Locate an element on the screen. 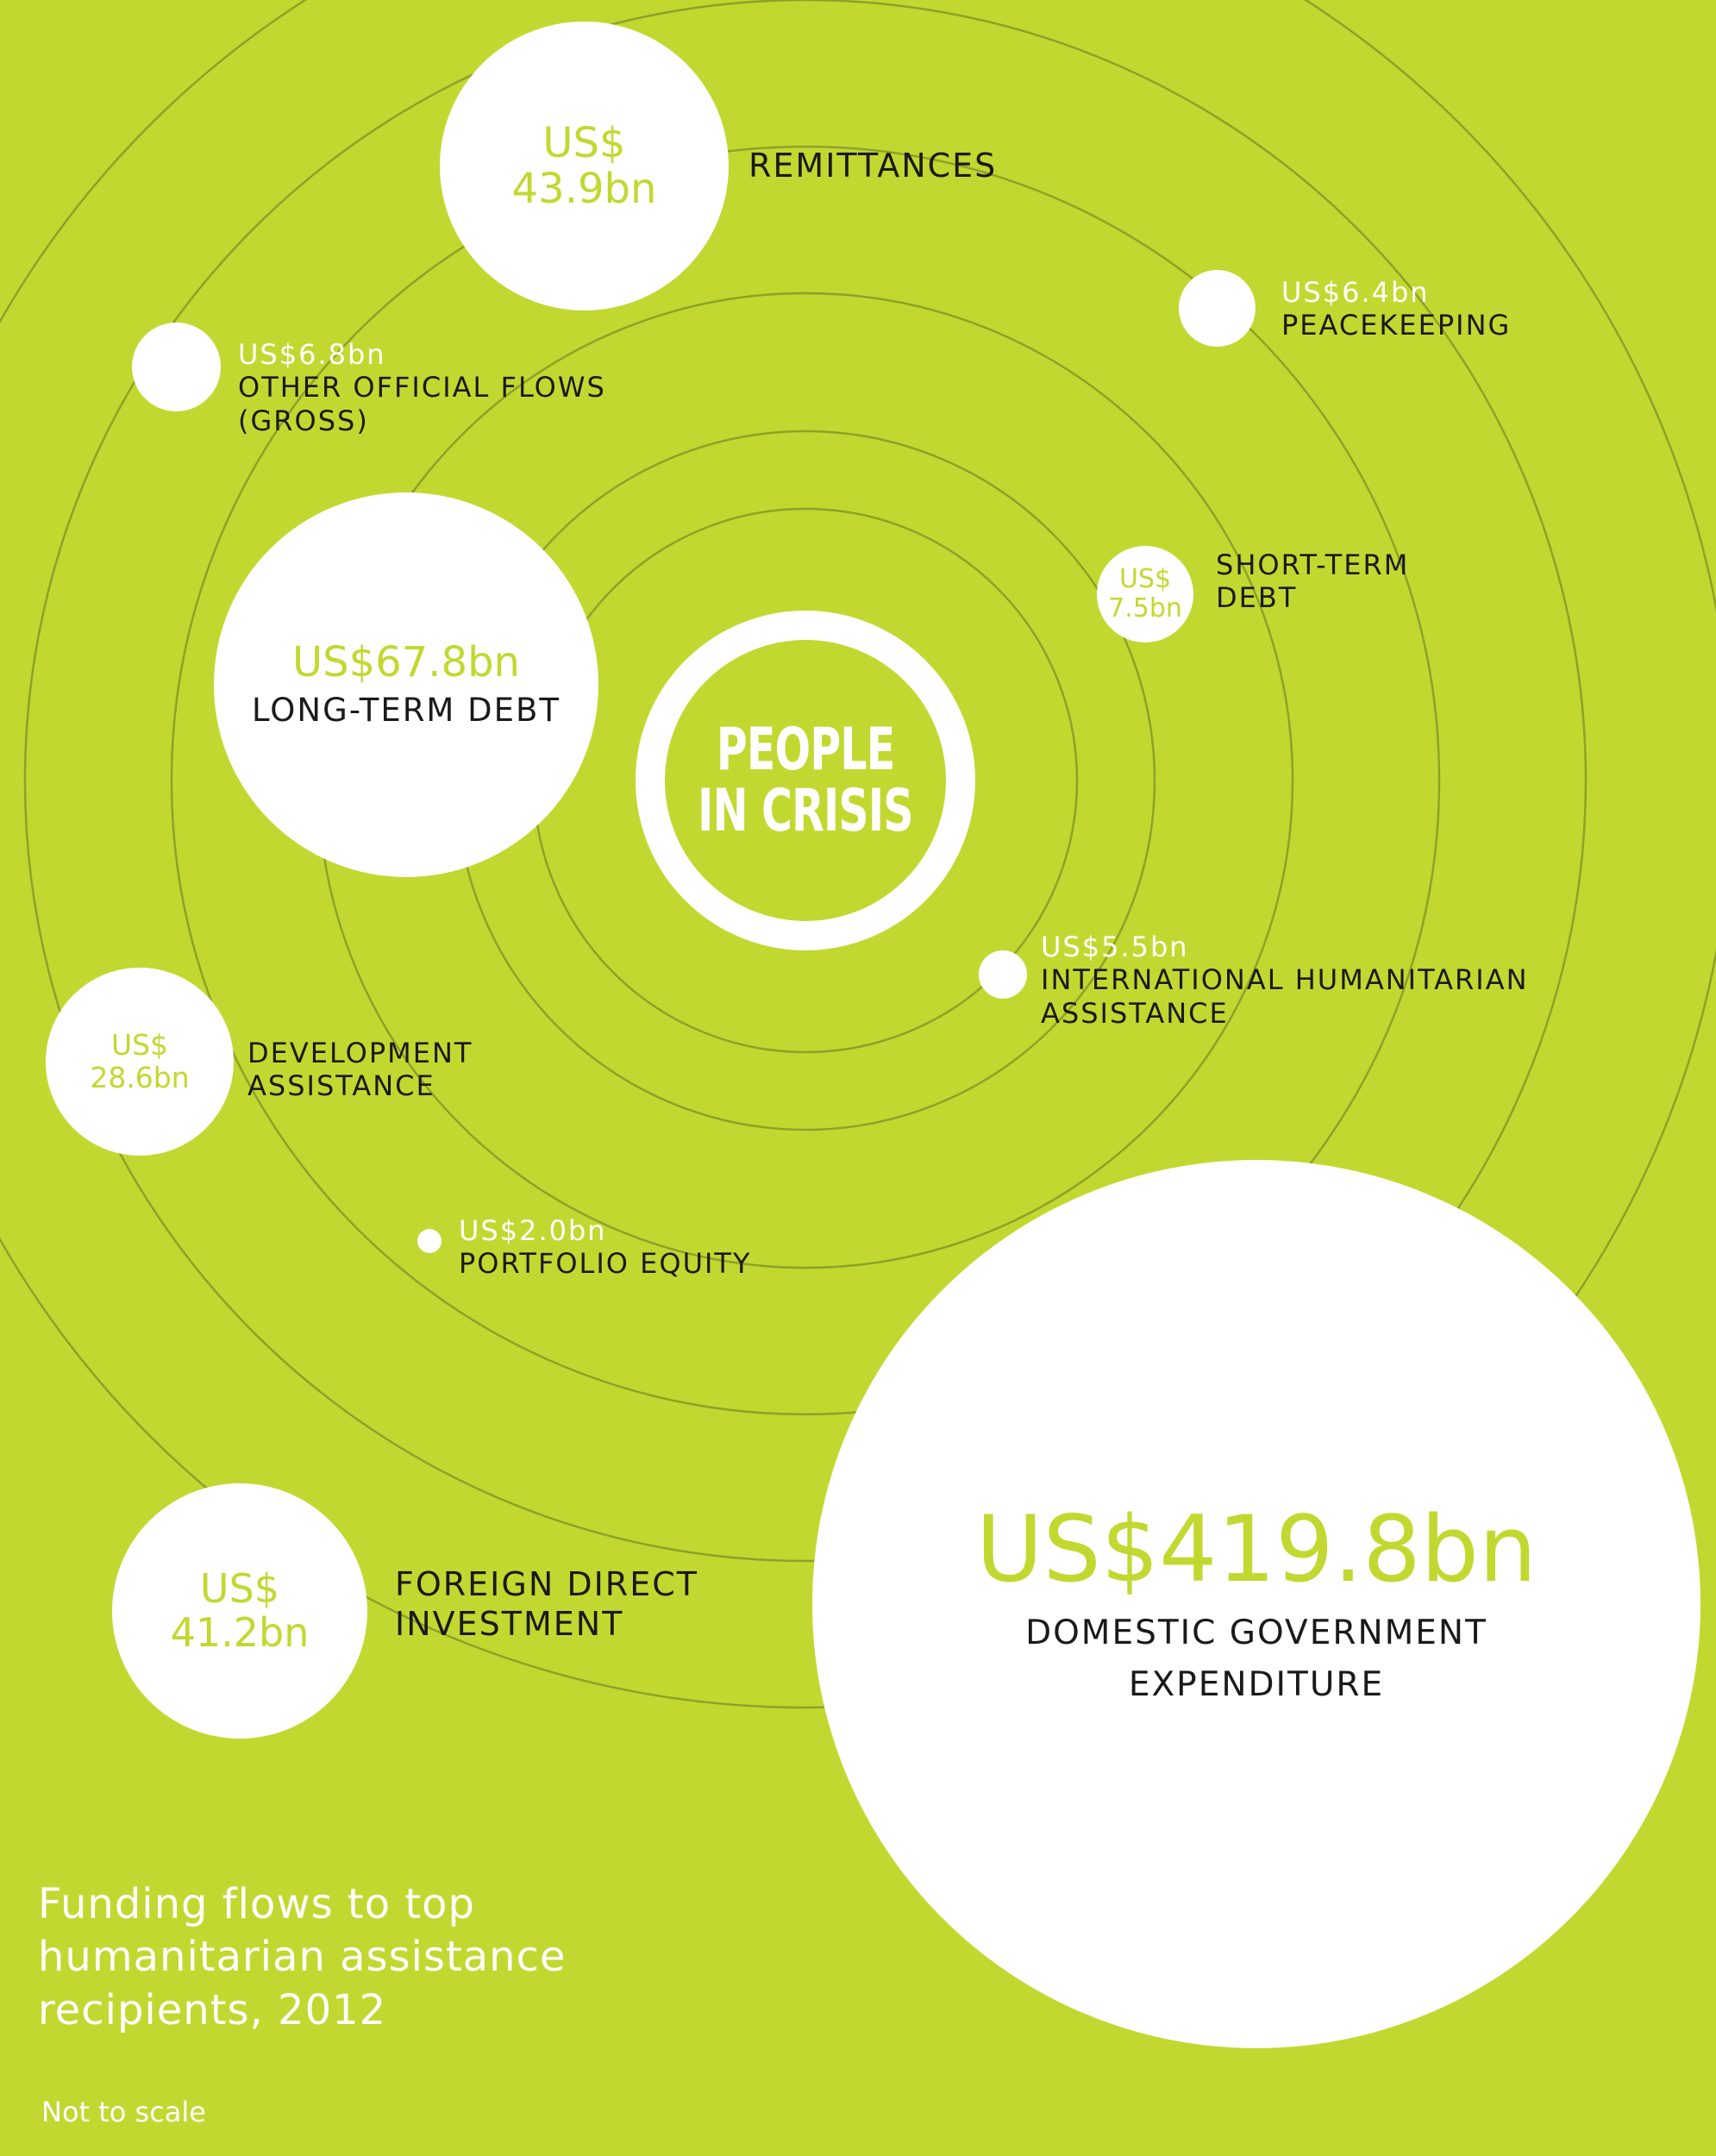 Image resolution: width=1716 pixels, height=2156 pixels. portfolio-equity-label: PORTFOLIO EQUITY is located at coordinates (605, 1264).